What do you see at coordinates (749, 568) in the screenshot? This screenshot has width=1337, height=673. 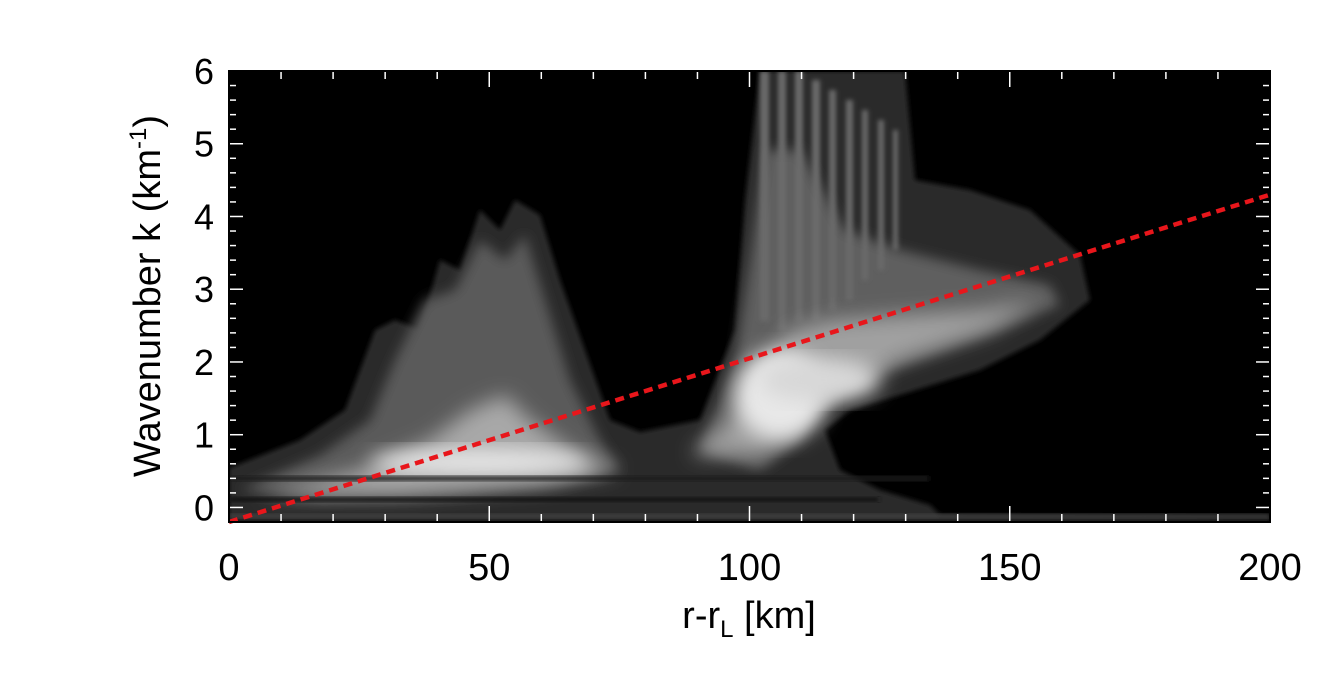 I see `x-tick-label: 100` at bounding box center [749, 568].